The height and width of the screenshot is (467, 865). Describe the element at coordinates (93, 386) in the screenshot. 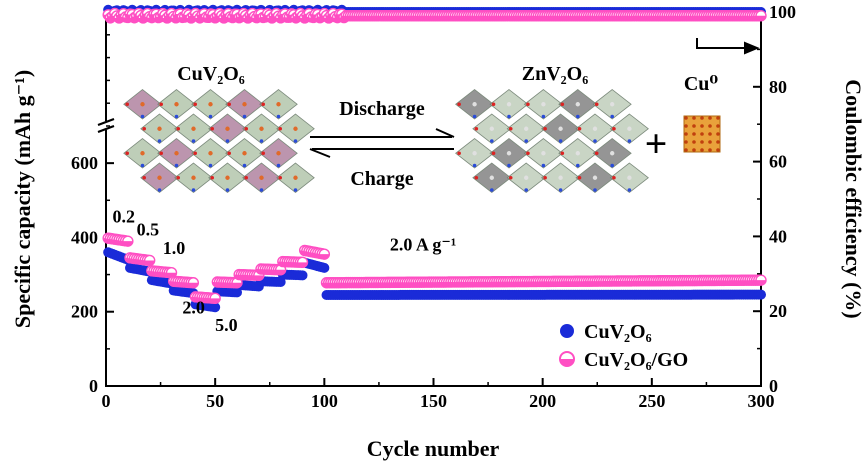

I see `y-tick-label: 0` at that location.